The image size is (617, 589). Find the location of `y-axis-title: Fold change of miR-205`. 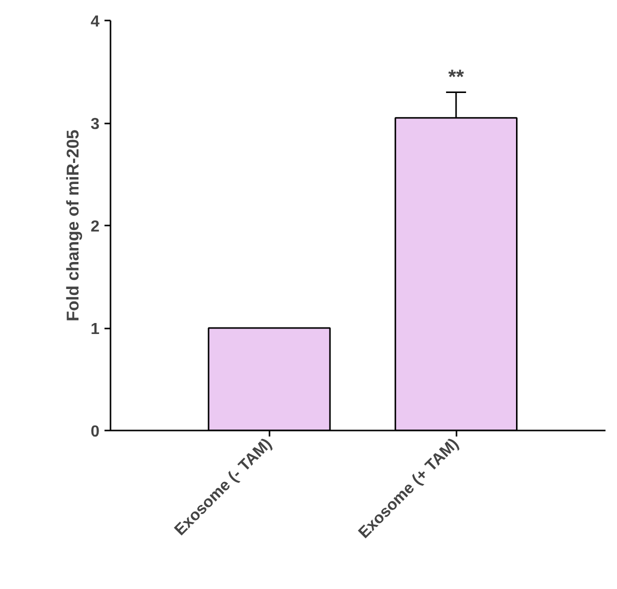

y-axis-title: Fold change of miR-205 is located at coordinates (73, 226).